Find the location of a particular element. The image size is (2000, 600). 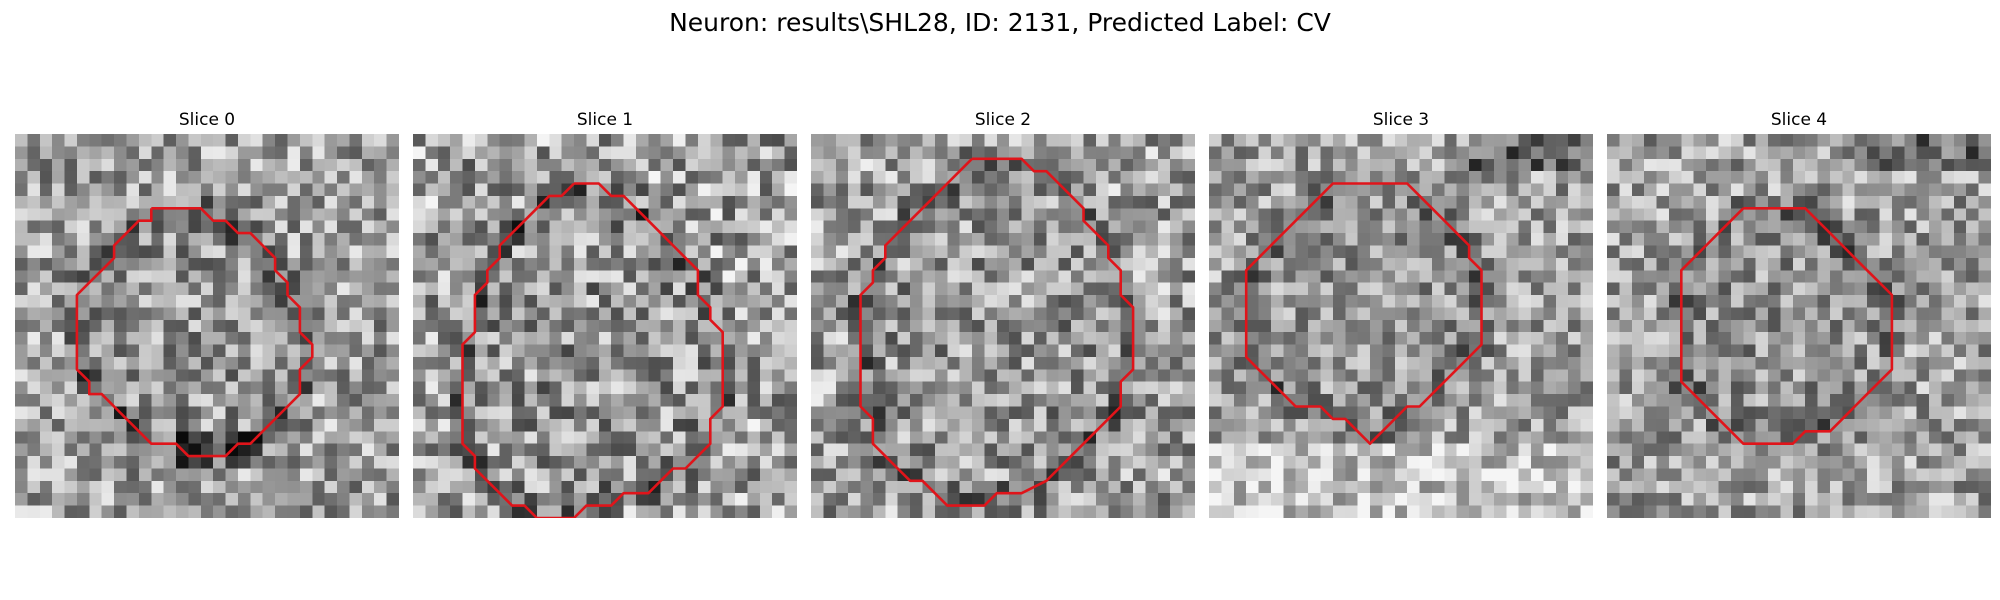

slice-title: Slice 1 is located at coordinates (605, 120).